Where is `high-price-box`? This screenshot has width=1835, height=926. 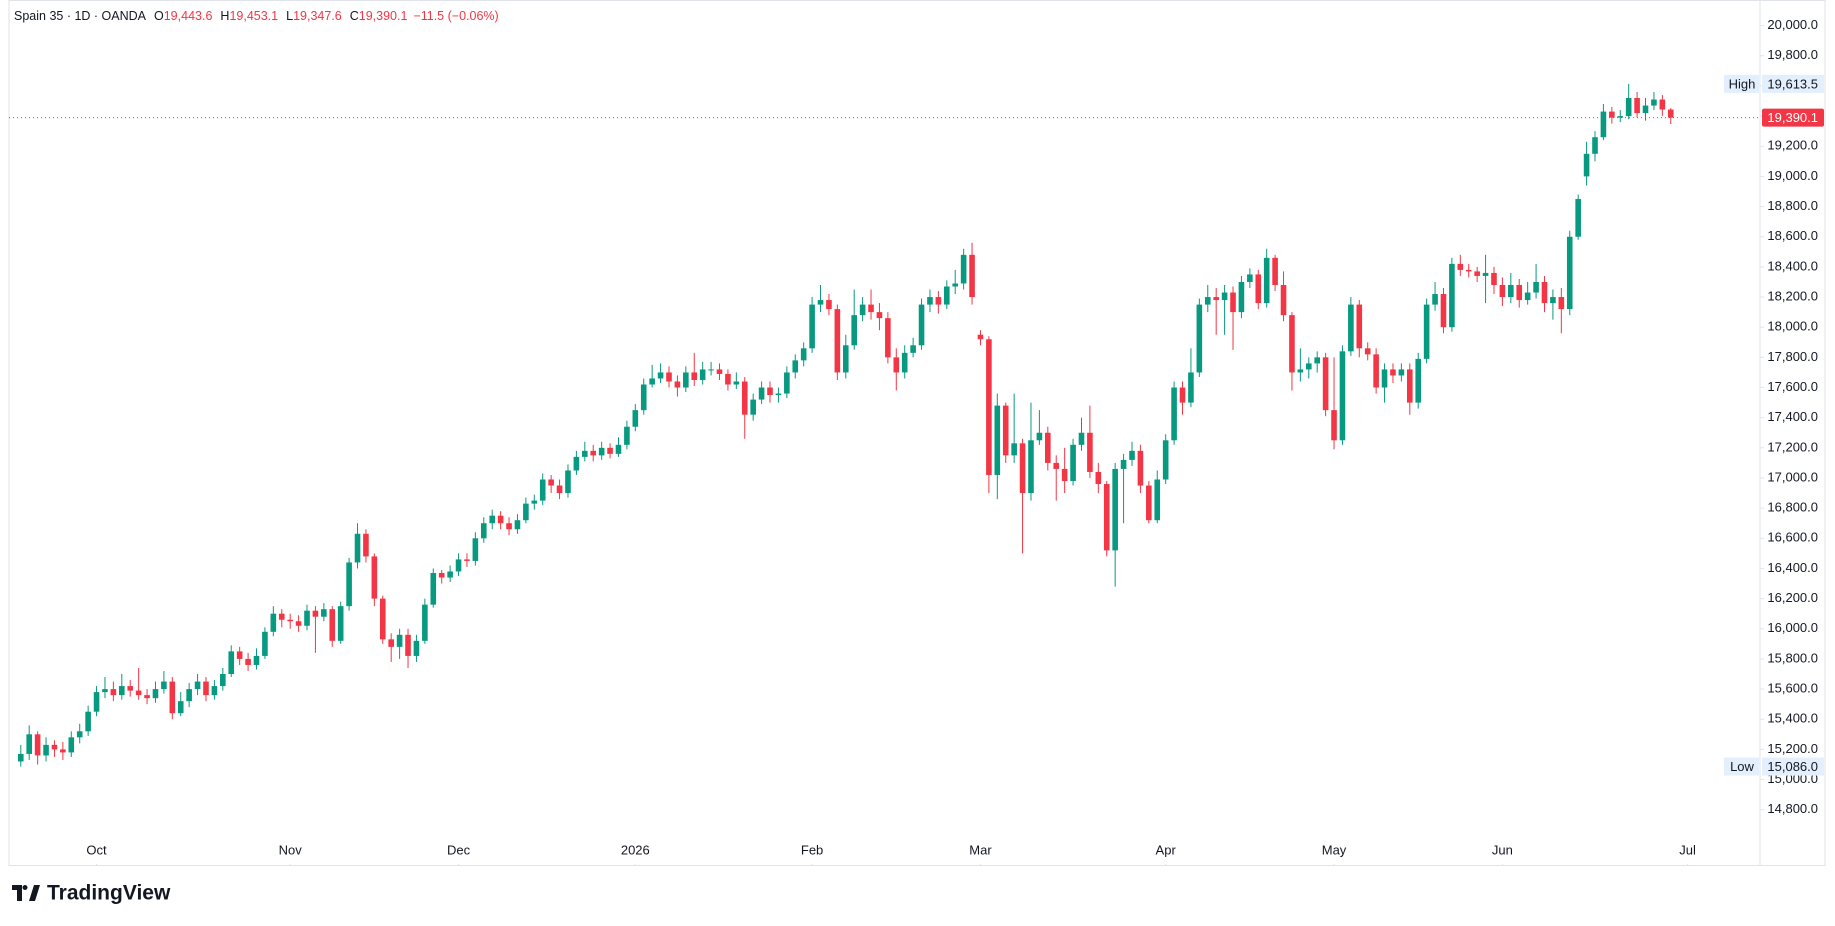
high-price-box is located at coordinates (1793, 83).